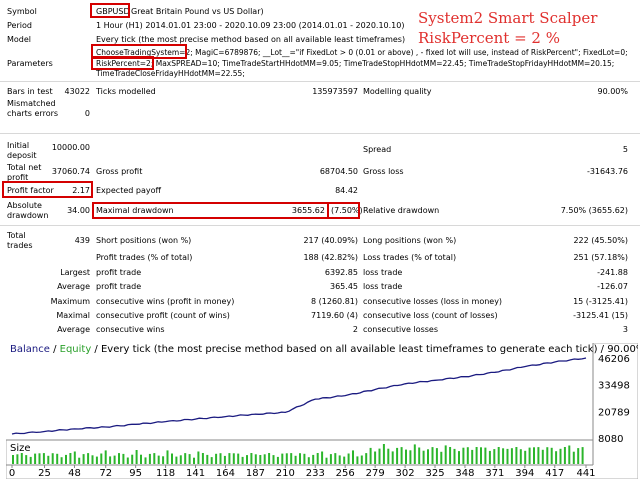 Image resolution: width=640 pixels, height=480 pixels. What do you see at coordinates (401, 329) in the screenshot?
I see `avg-consecutive-losses-label: consecutive losses` at bounding box center [401, 329].